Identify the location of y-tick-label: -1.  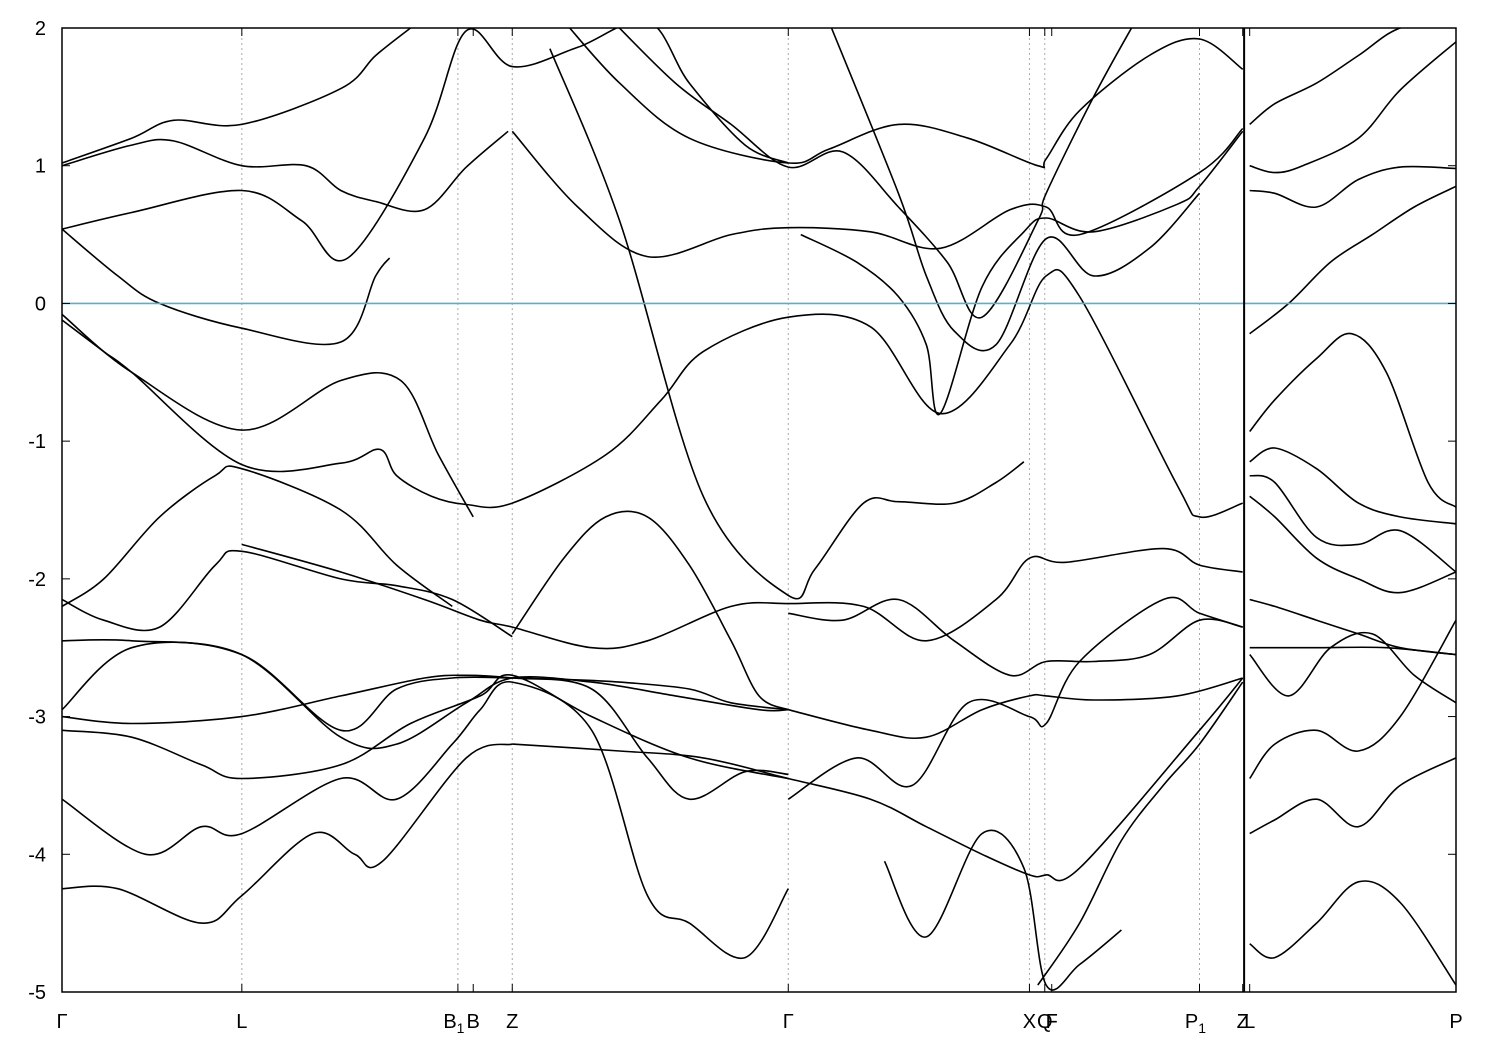
(37, 442).